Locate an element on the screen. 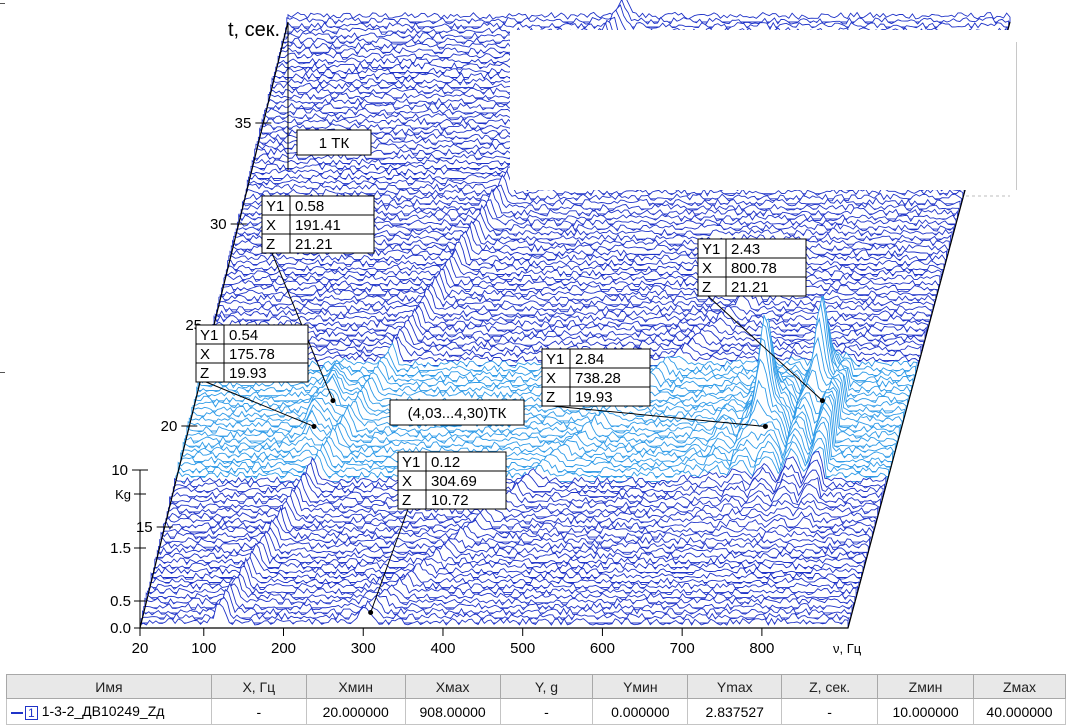  amplitude-tick-label: 0.0 is located at coordinates (120, 628).